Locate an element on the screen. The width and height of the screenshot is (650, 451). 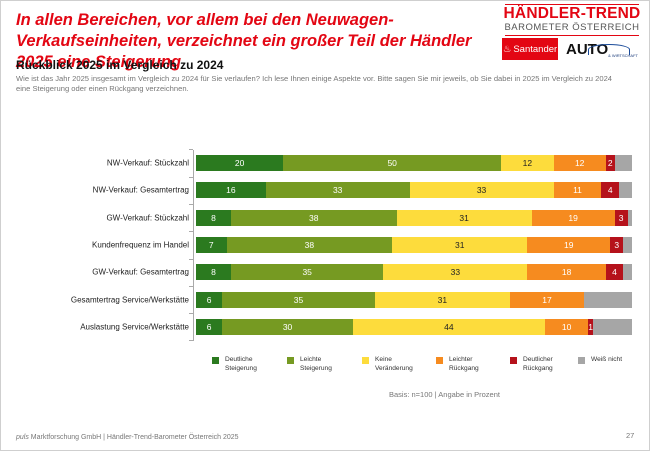
legend-label: Keine Veränderung is located at coordinates (394, 364).